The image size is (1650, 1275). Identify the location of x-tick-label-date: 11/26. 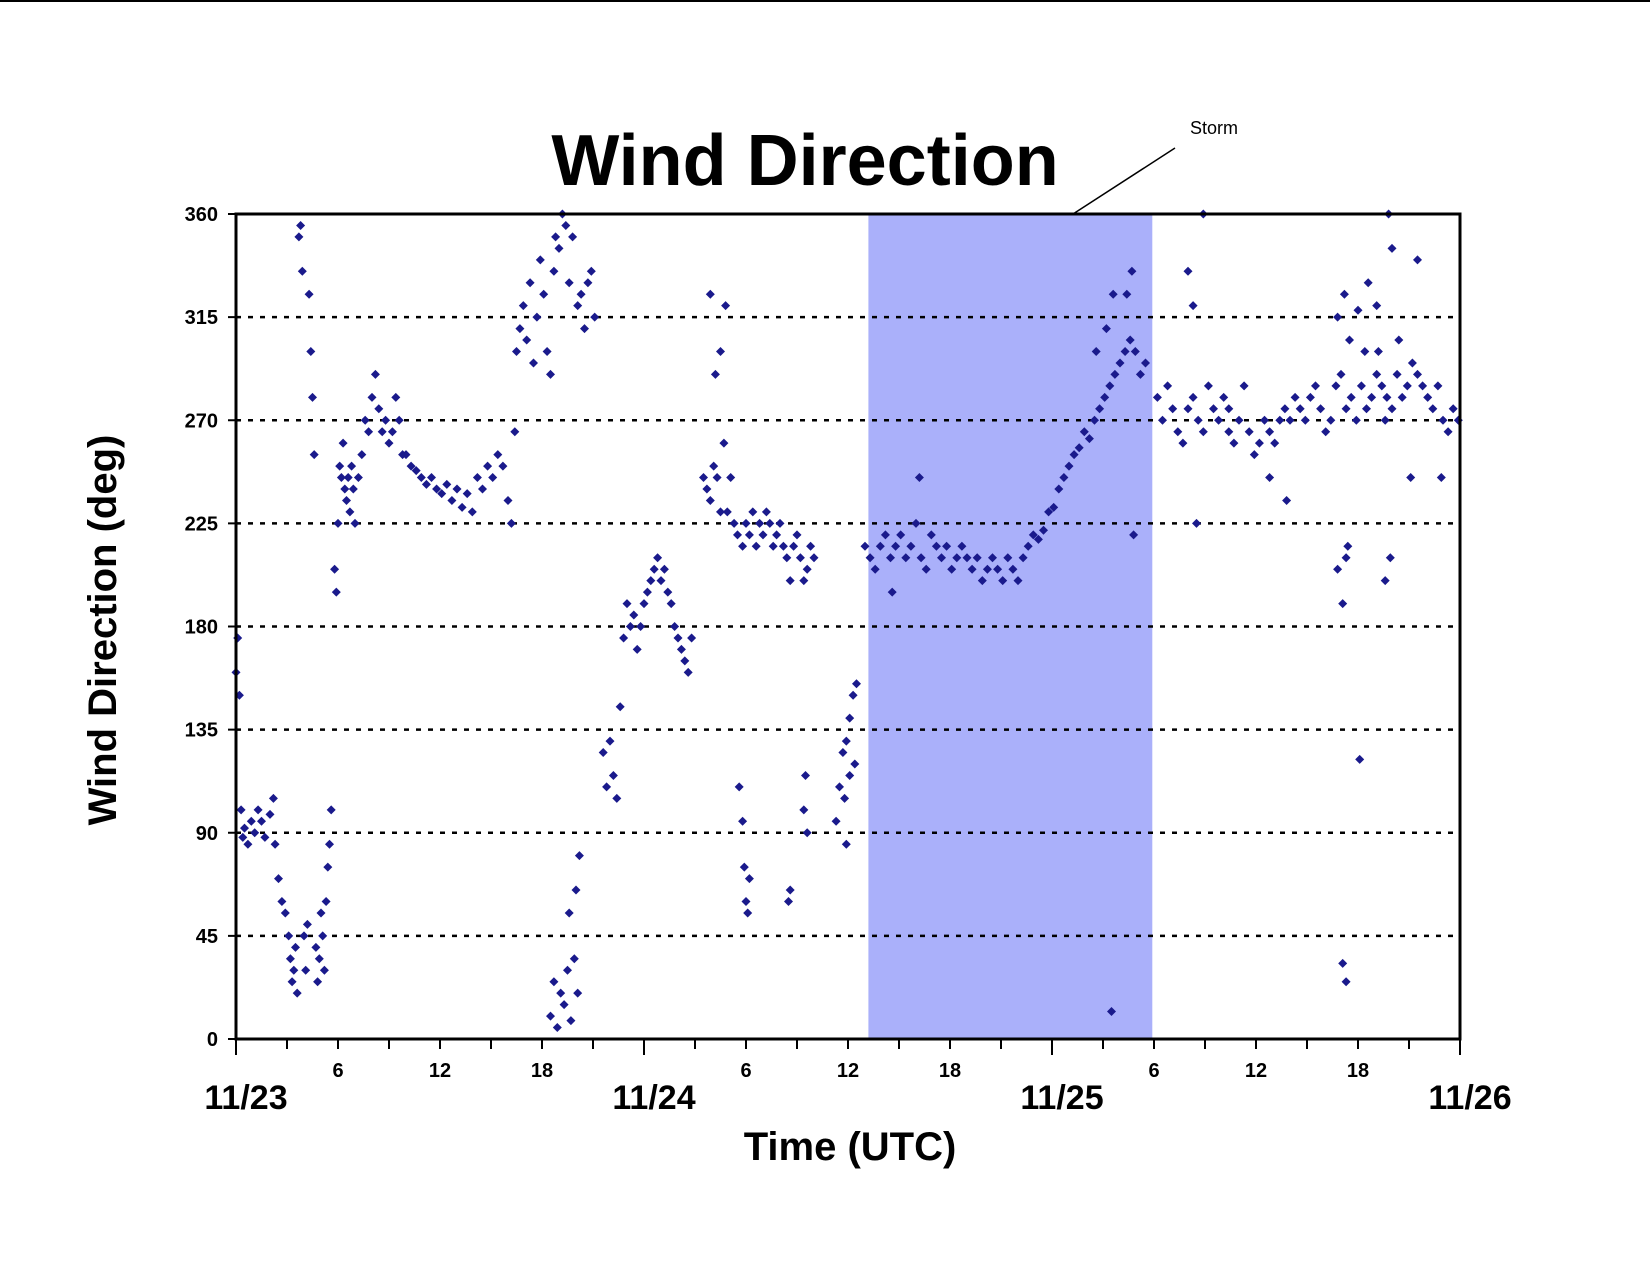
(1469, 1098).